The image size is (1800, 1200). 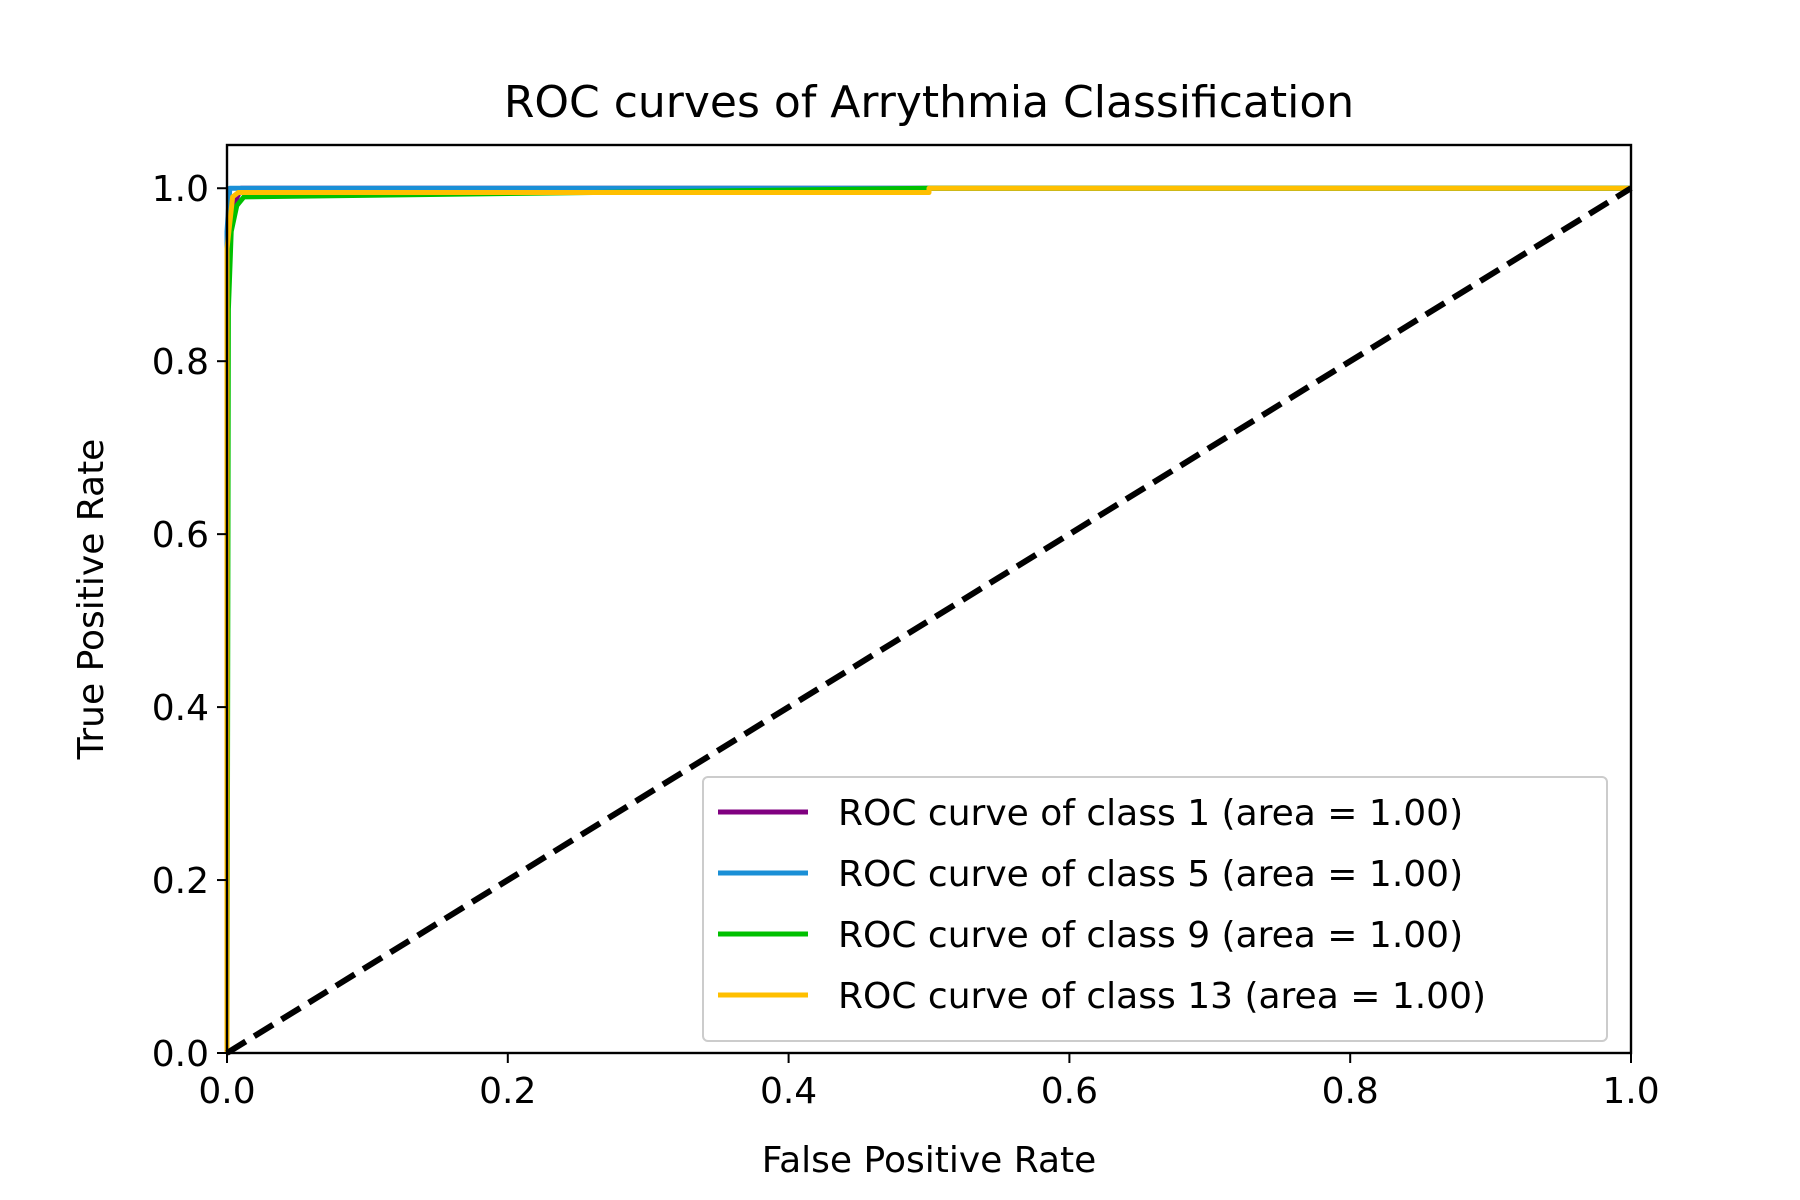 I want to click on legend-label: ROC curve of class 9 (area = 1.00), so click(x=1150, y=935).